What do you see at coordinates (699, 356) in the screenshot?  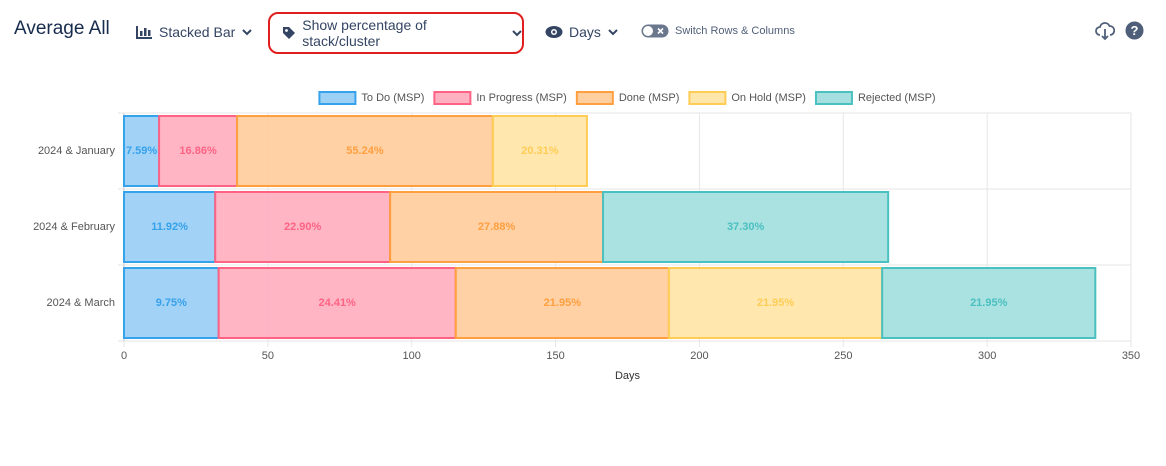 I see `x-tick-label: 200` at bounding box center [699, 356].